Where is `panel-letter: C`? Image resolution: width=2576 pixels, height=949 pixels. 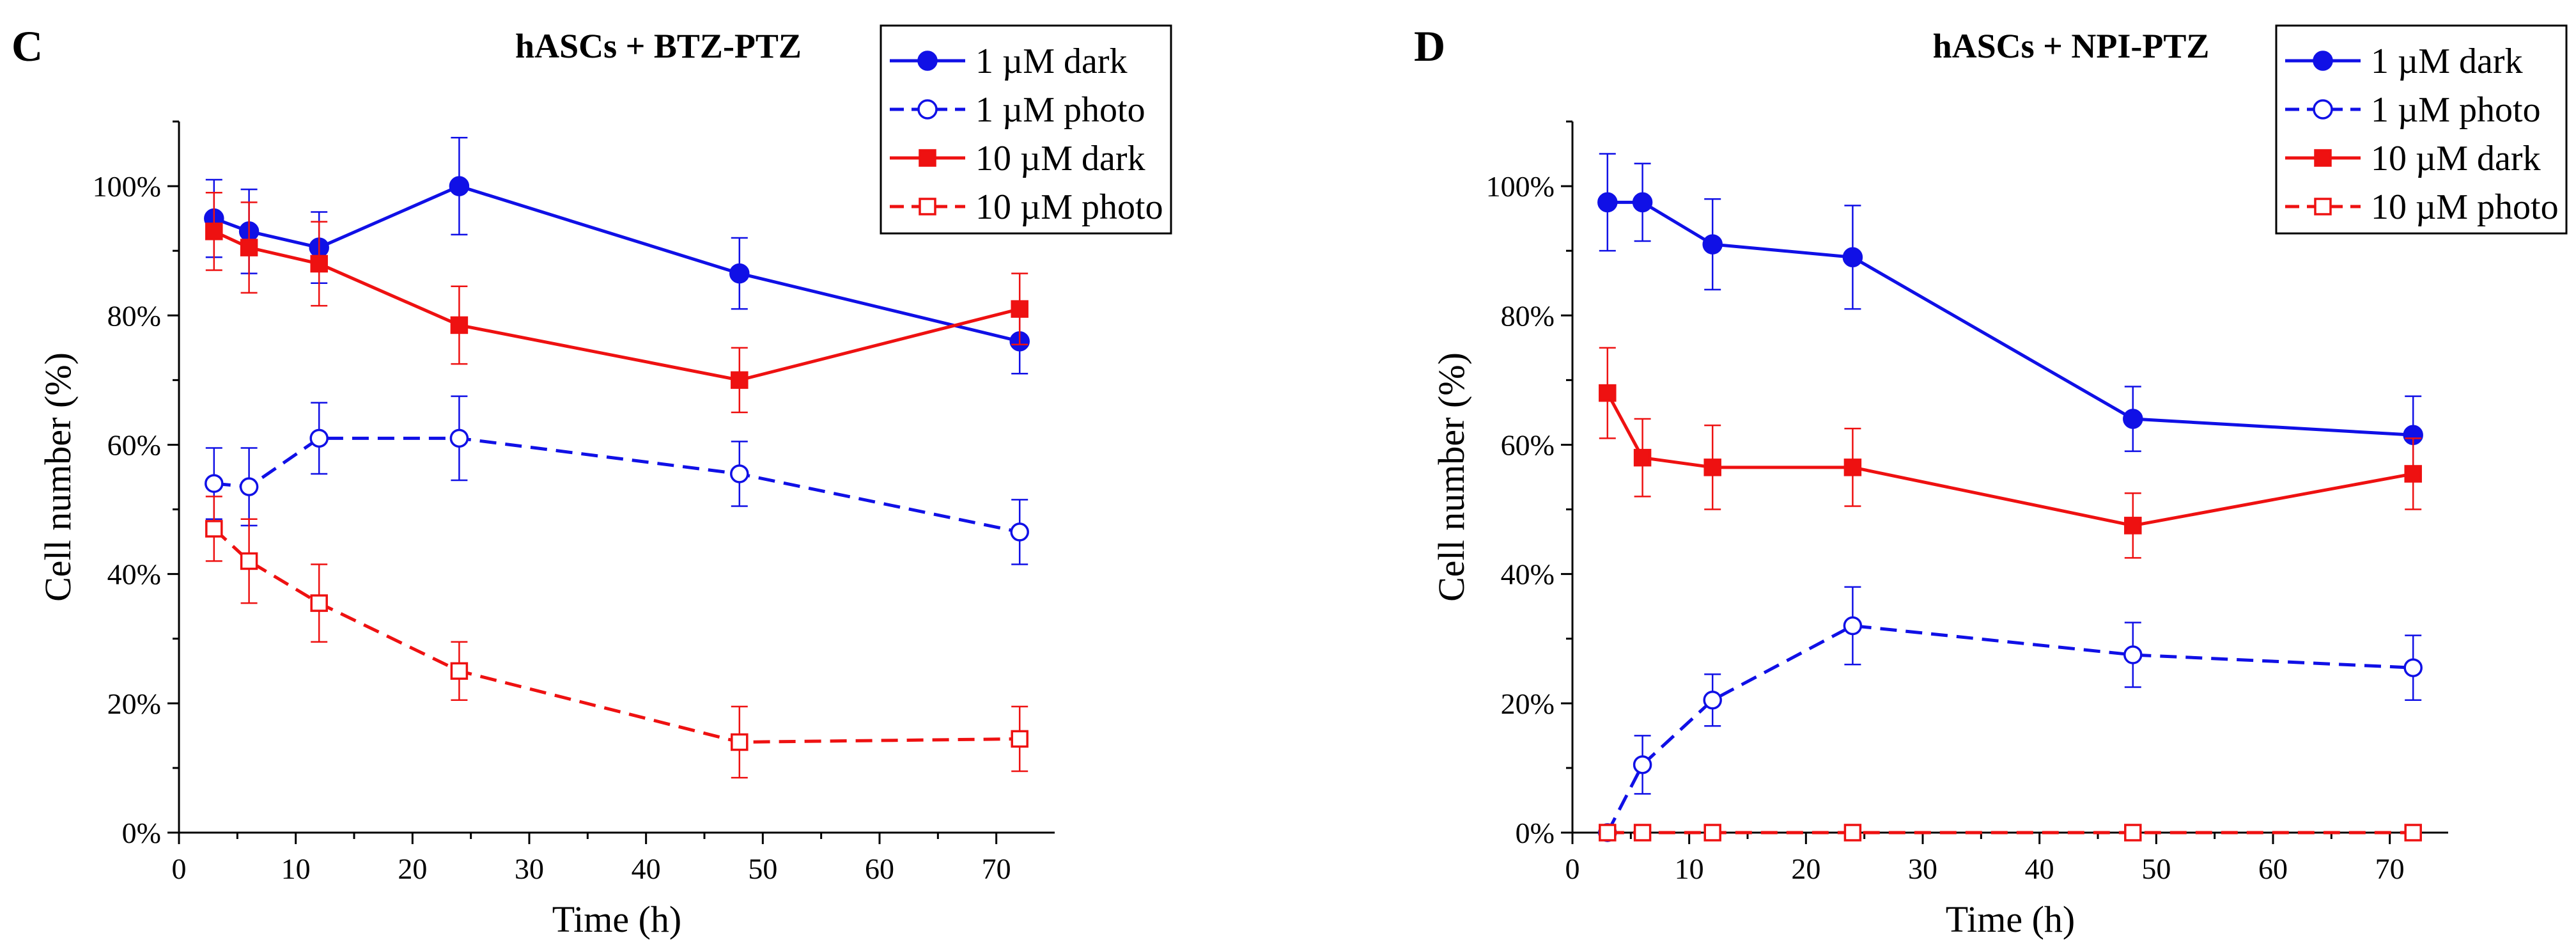 panel-letter: C is located at coordinates (28, 46).